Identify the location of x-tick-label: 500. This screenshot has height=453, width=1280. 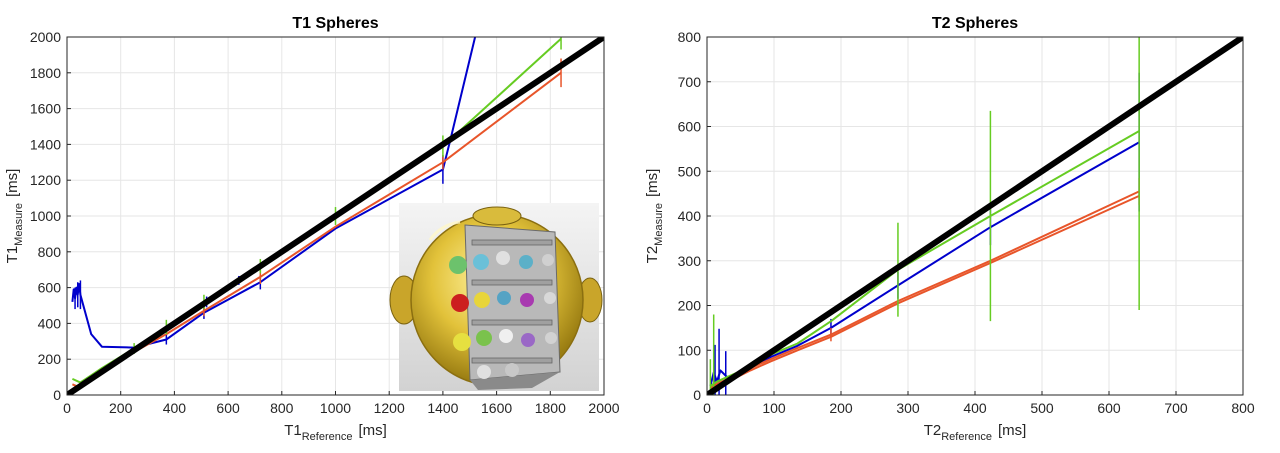
(1042, 408).